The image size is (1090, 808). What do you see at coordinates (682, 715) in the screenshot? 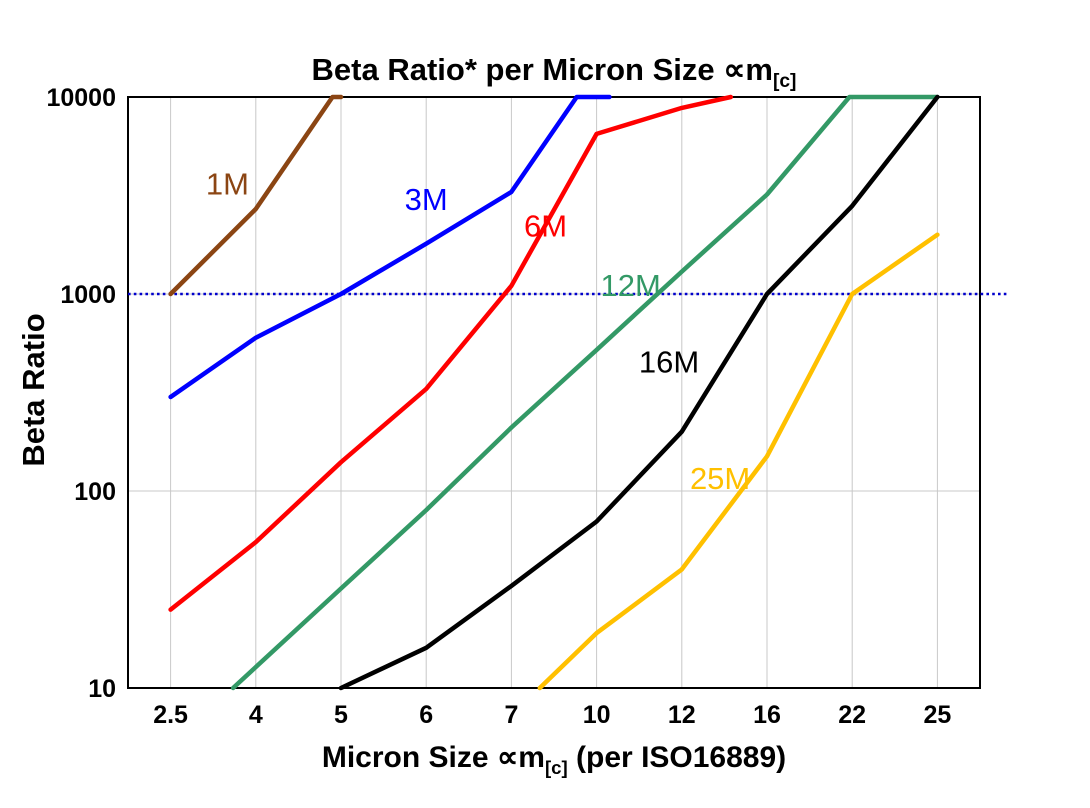
I see `x-tick-label: 12` at bounding box center [682, 715].